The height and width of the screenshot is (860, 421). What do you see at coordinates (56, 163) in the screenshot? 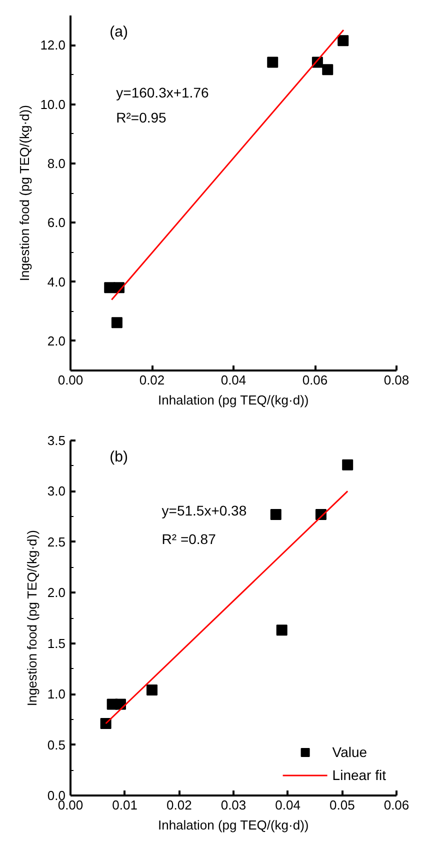
I see `y-tick-label: 8.0` at bounding box center [56, 163].